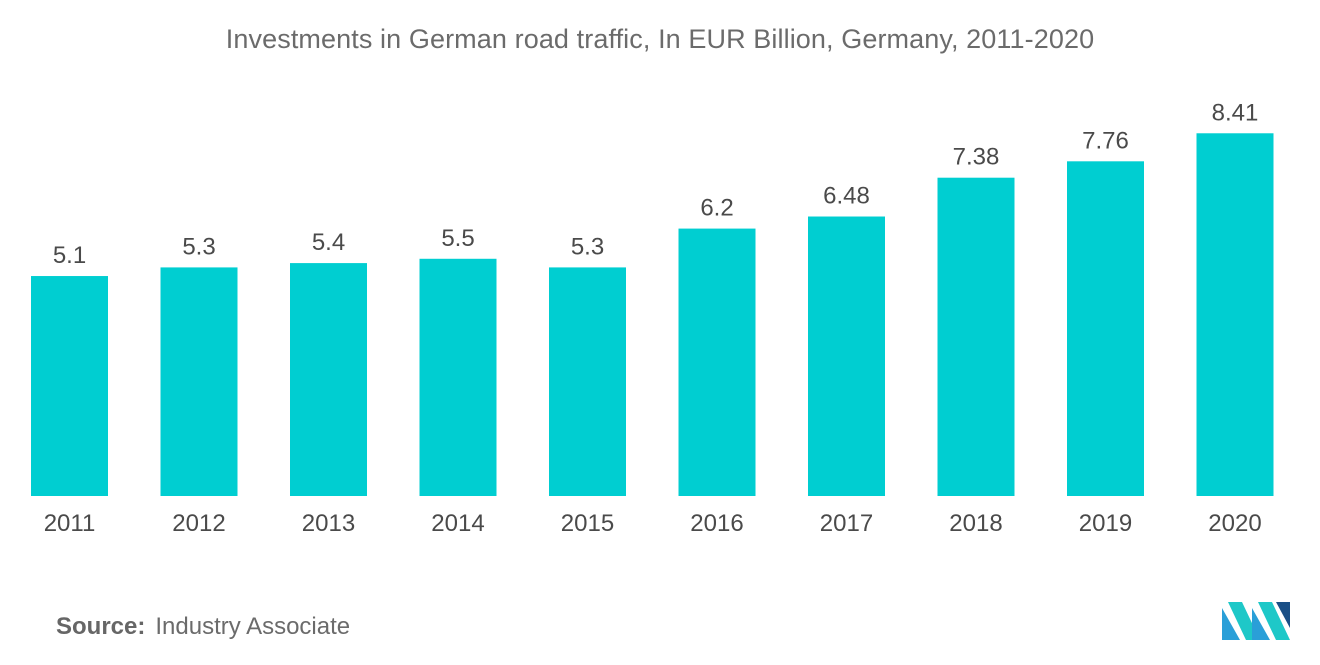 The height and width of the screenshot is (665, 1320). I want to click on x-tick-2011: 2011, so click(70, 523).